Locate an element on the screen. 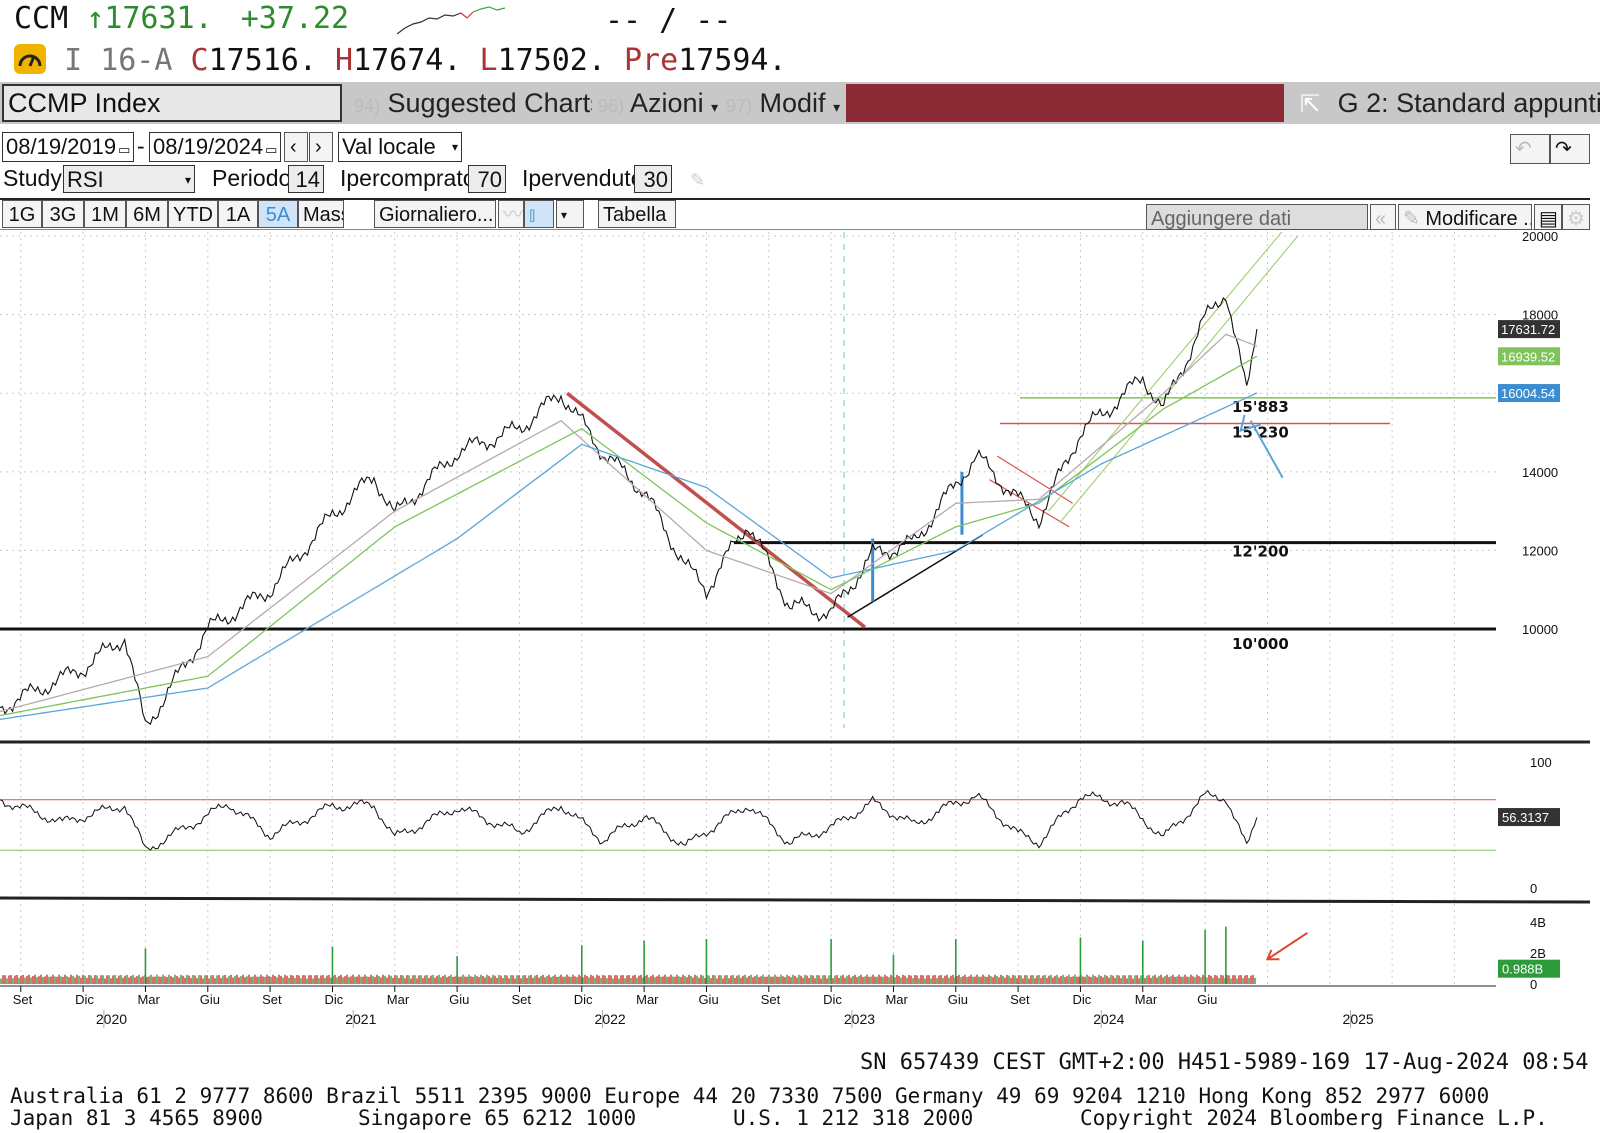 This screenshot has height=1133, width=1600. end-date: 08/19/2024 is located at coordinates (208, 146).